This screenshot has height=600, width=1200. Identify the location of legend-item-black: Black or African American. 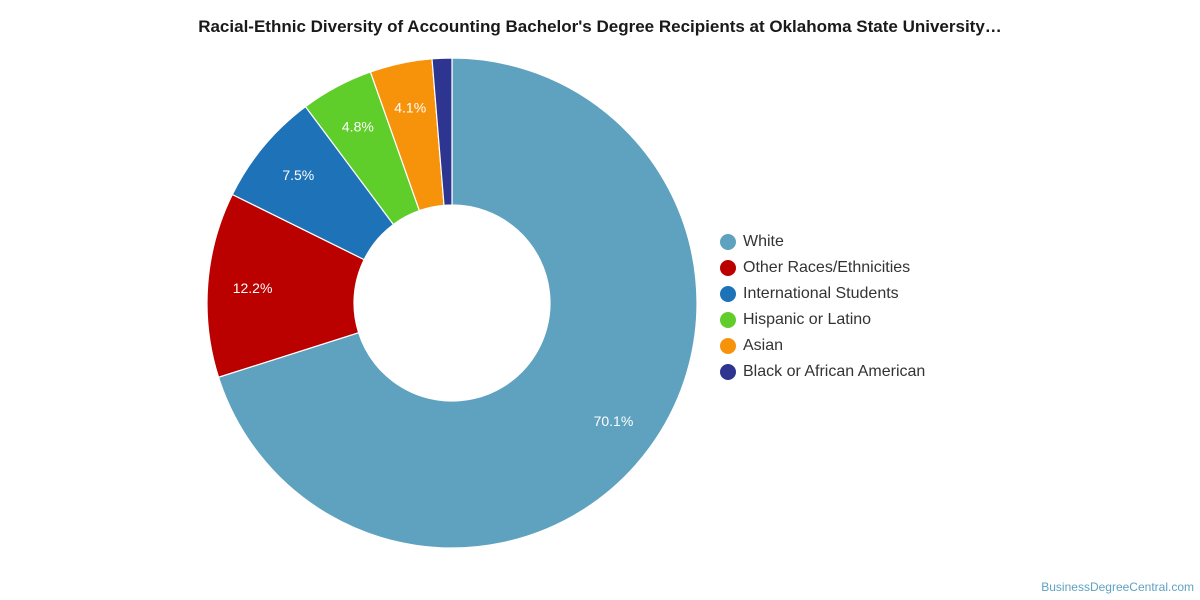
(822, 372).